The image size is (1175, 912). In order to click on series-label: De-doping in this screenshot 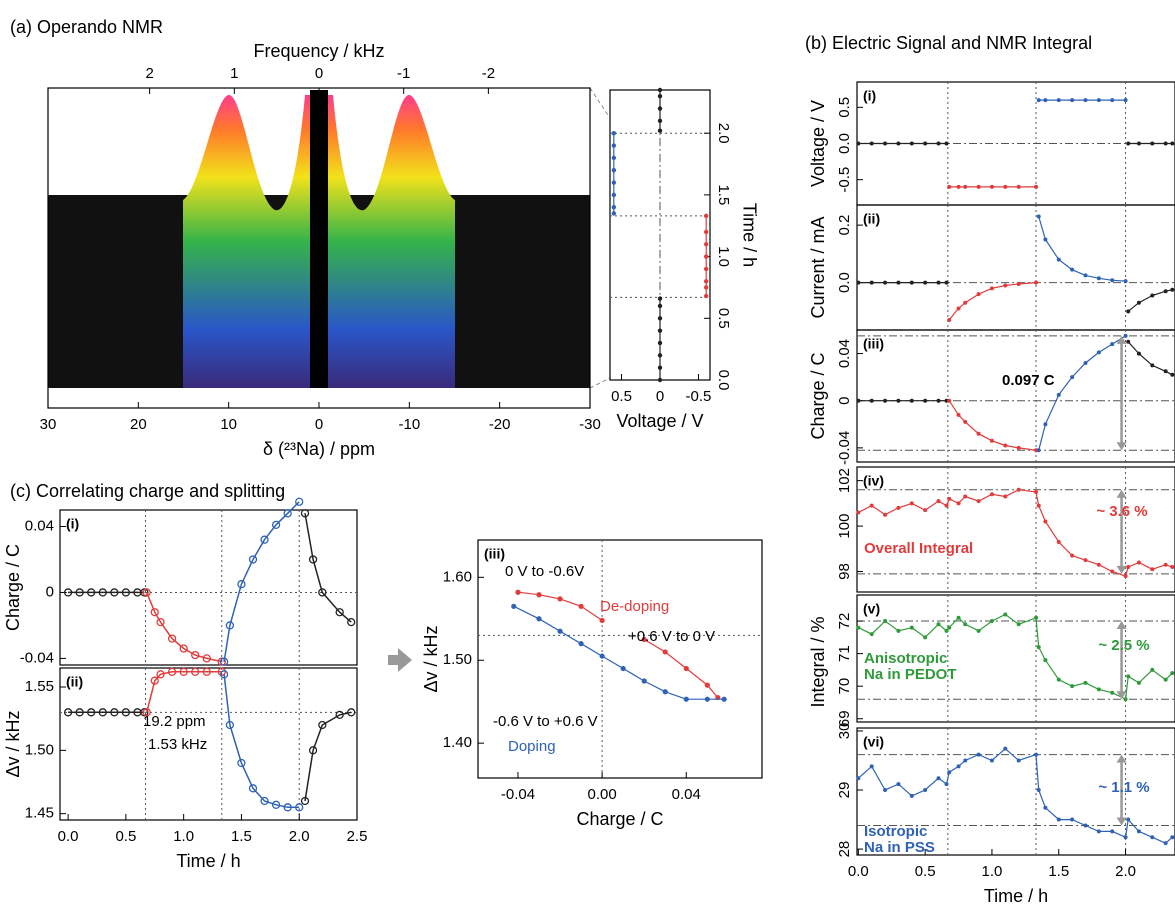, I will do `click(634, 606)`.